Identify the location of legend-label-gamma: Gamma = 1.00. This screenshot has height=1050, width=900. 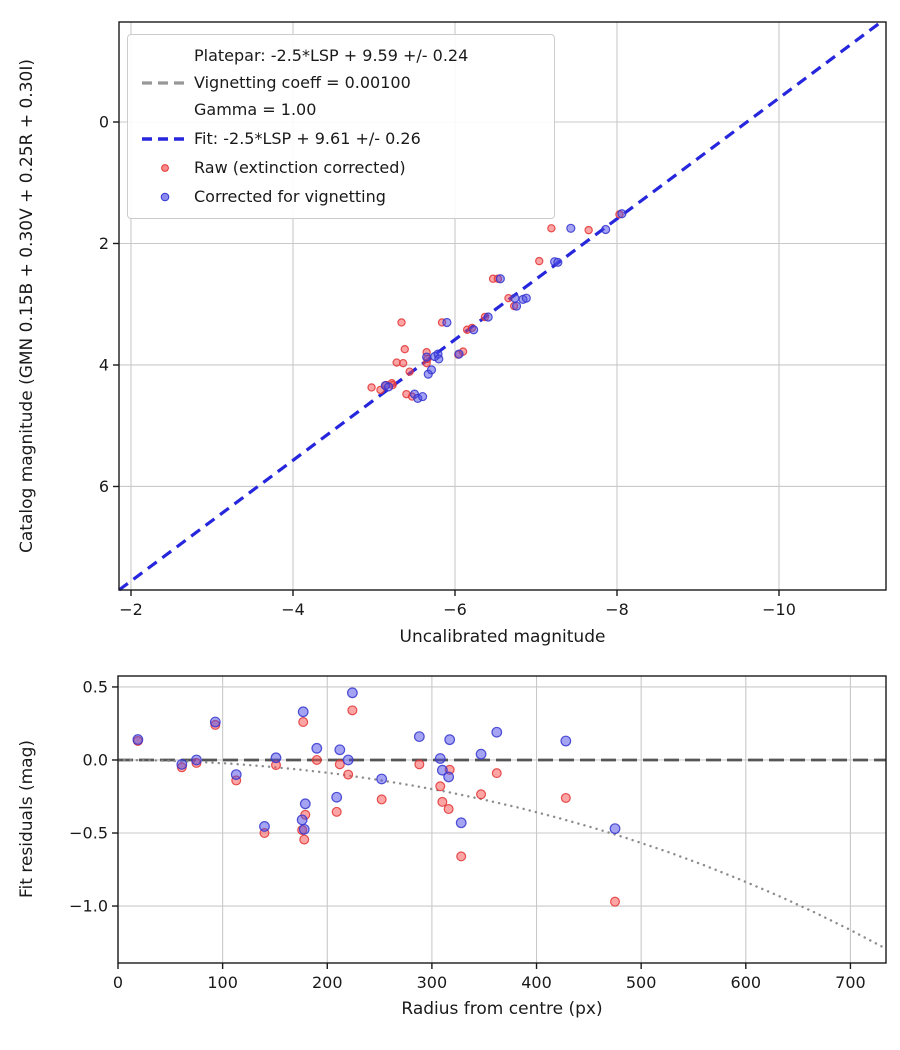
(255, 109).